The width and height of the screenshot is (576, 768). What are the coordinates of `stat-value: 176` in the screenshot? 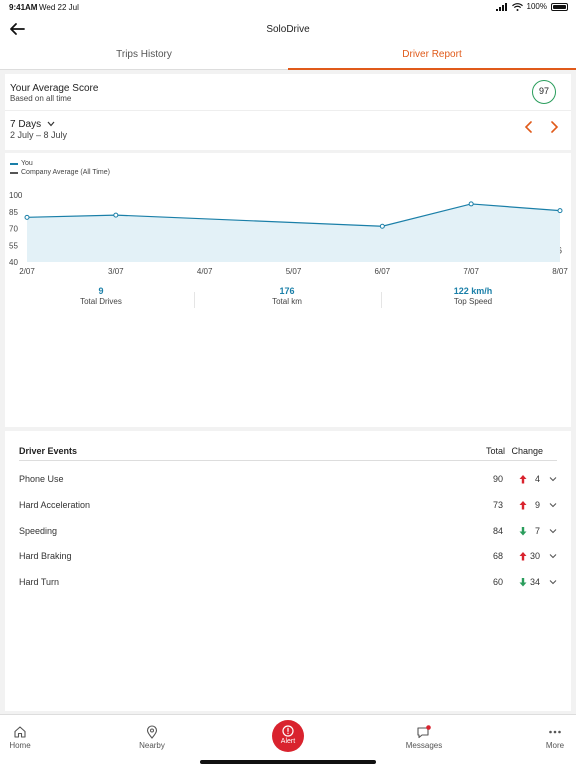 It's located at (287, 291).